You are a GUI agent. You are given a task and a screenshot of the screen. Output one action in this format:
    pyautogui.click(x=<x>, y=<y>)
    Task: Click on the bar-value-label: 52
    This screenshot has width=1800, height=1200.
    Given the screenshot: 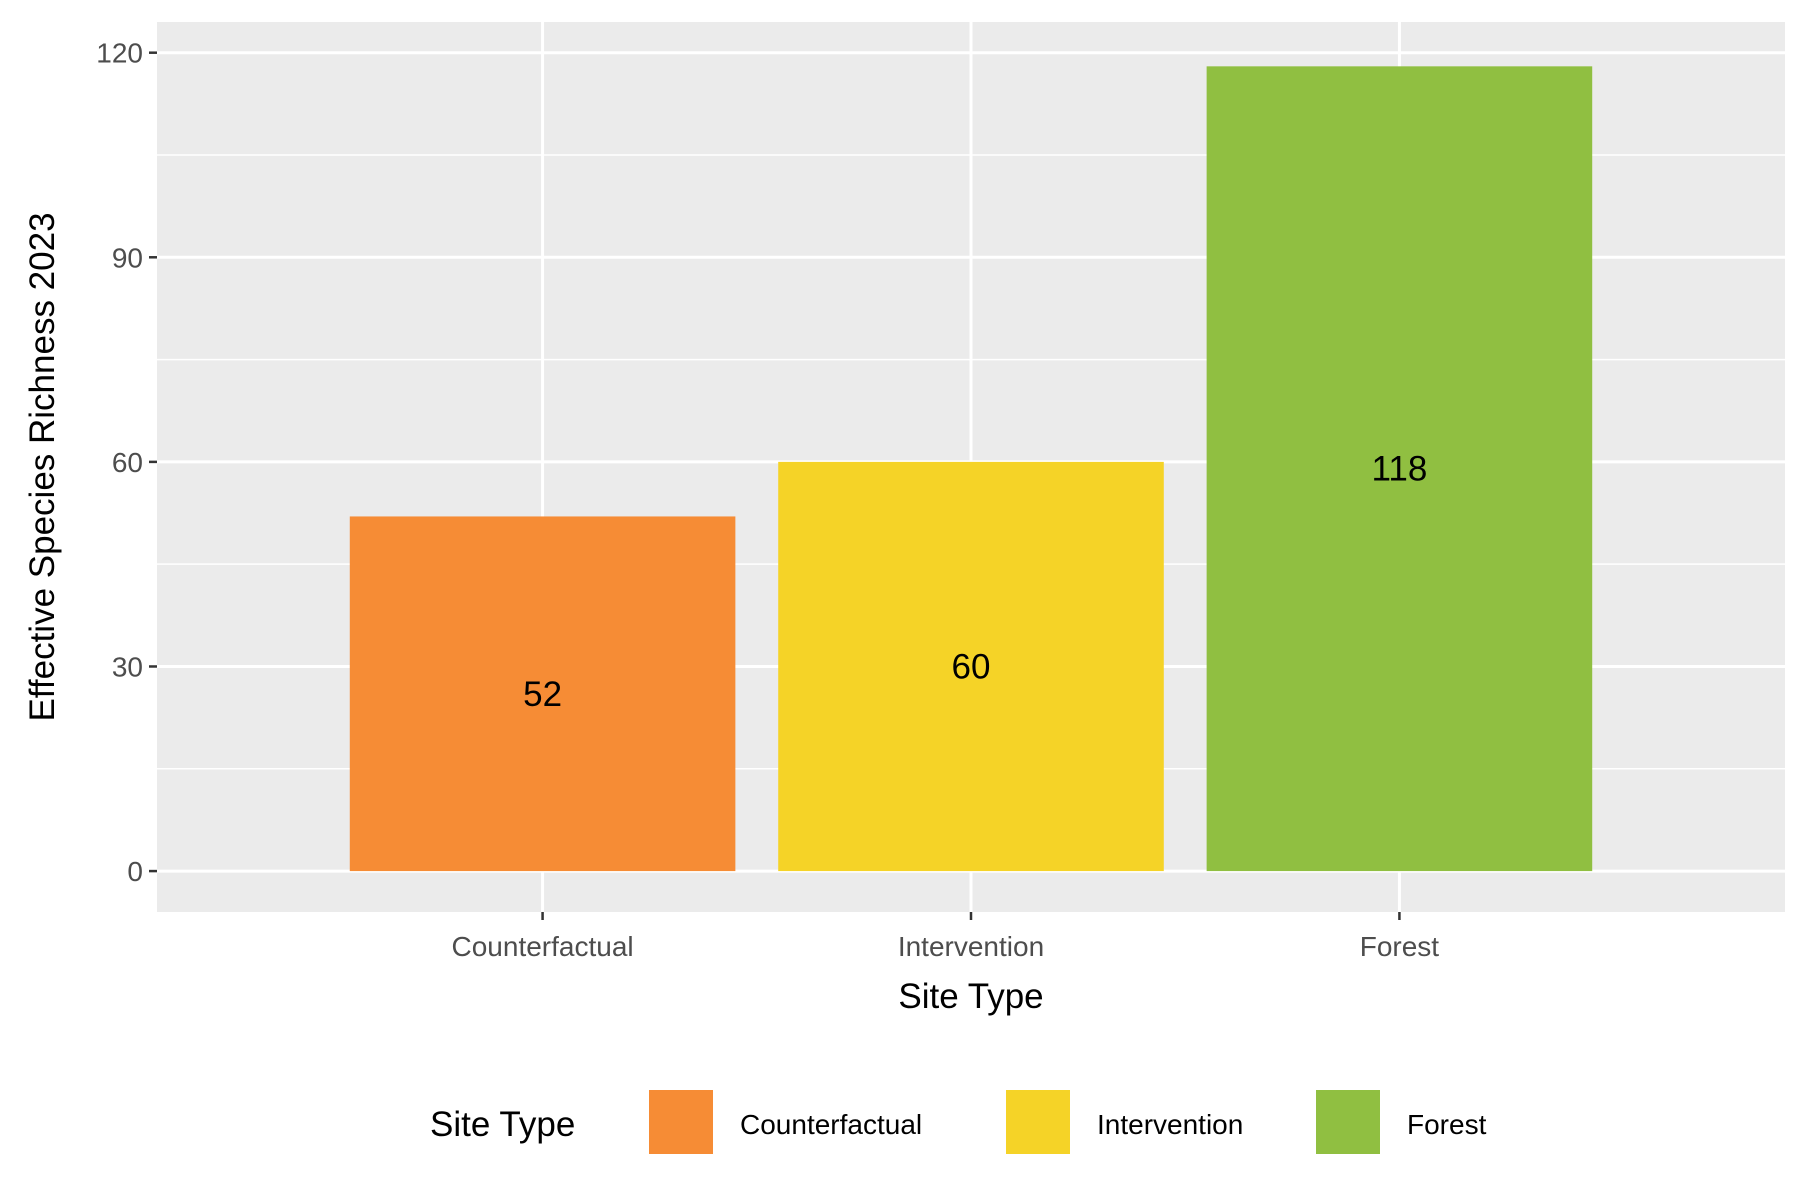 What is the action you would take?
    pyautogui.click(x=542, y=694)
    